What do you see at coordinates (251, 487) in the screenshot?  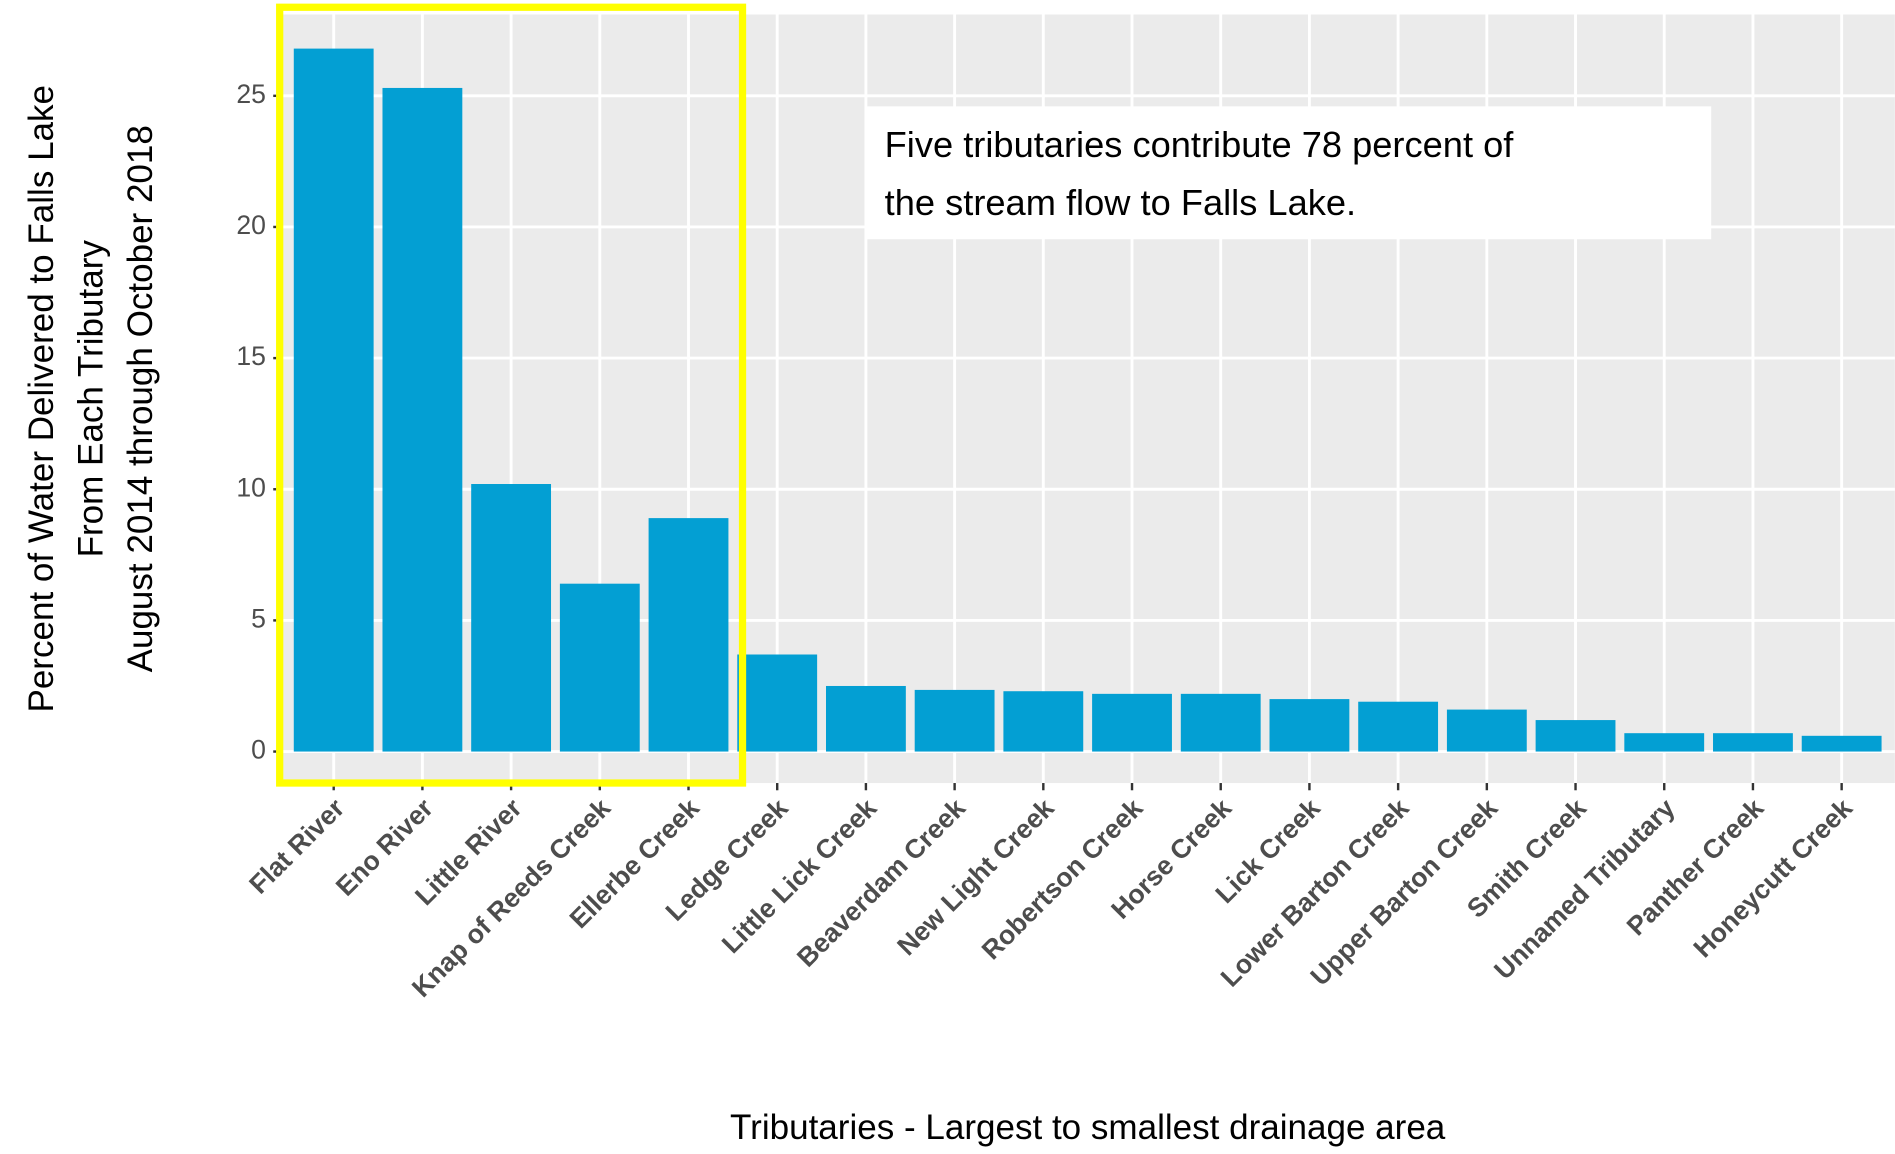 I see `y-tick-label: 10` at bounding box center [251, 487].